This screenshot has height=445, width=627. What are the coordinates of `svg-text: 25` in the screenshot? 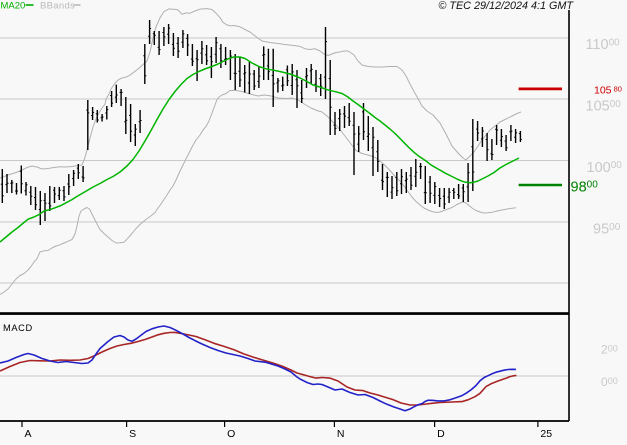 It's located at (546, 434).